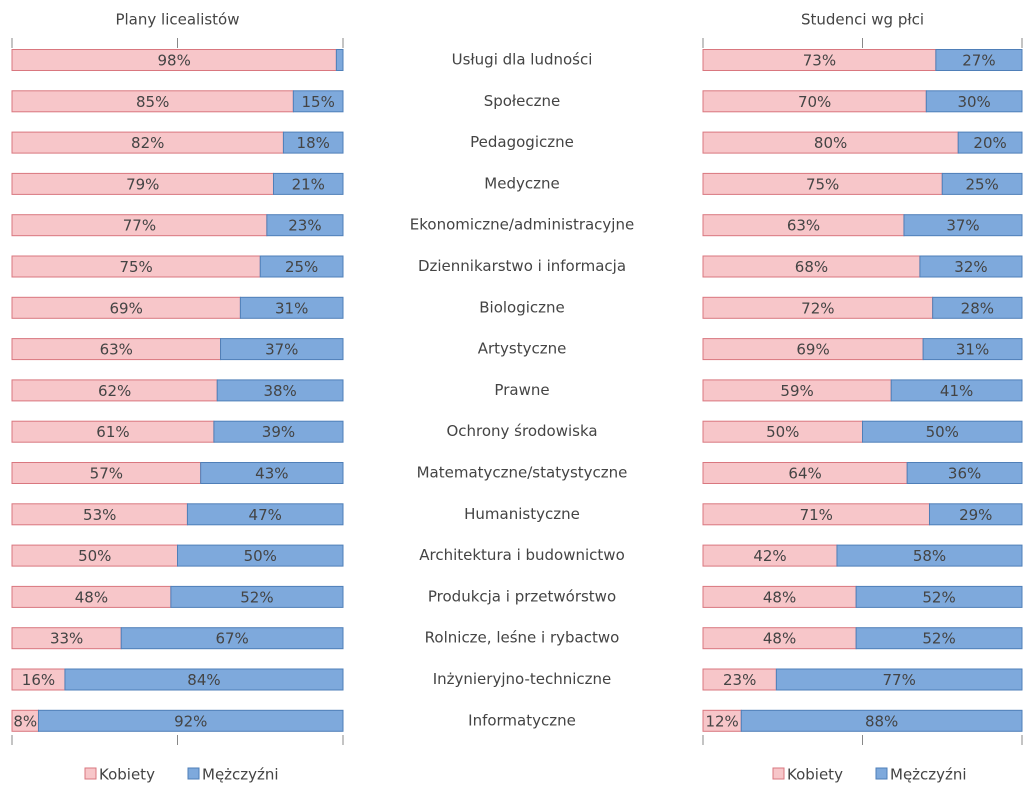 Image resolution: width=1024 pixels, height=789 pixels. I want to click on data-label: 39%, so click(278, 432).